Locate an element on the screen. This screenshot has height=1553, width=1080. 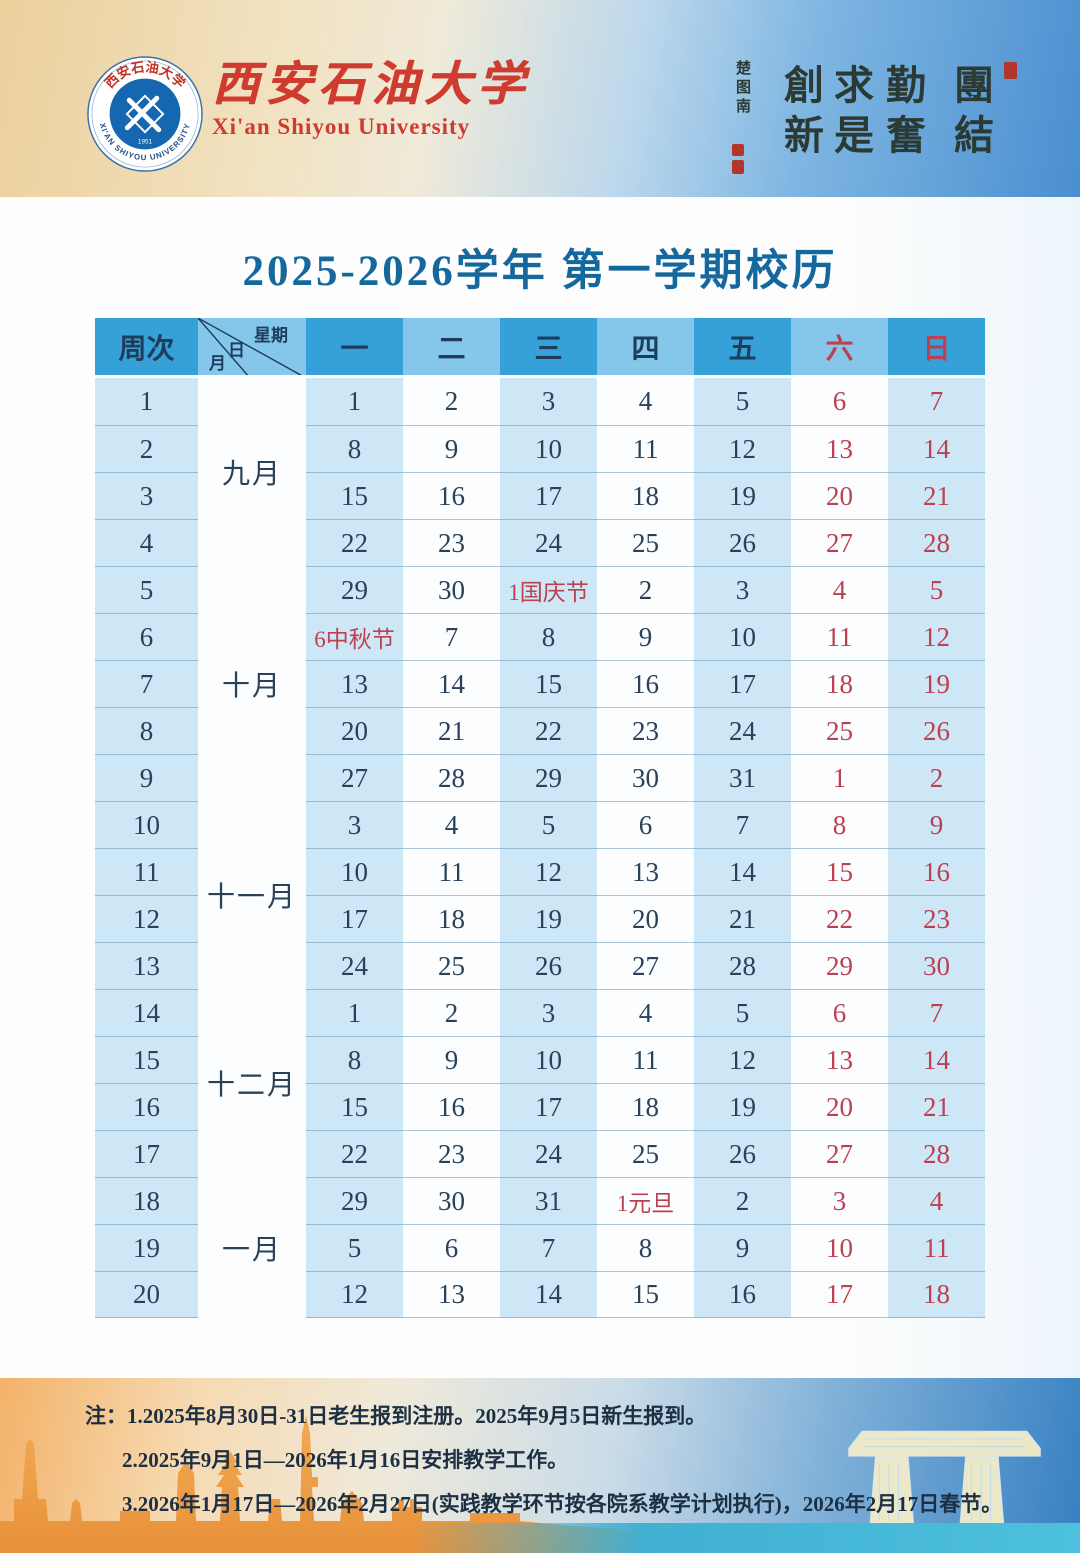
seal-stamp-icon is located at coordinates (738, 150).